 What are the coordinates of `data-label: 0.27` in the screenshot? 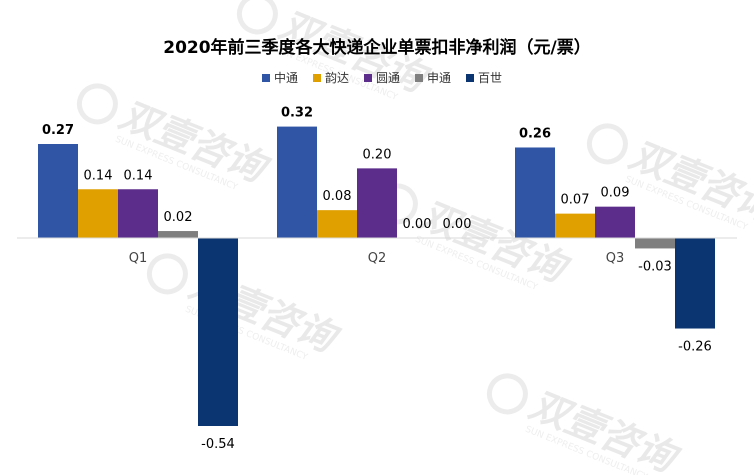 It's located at (58, 130).